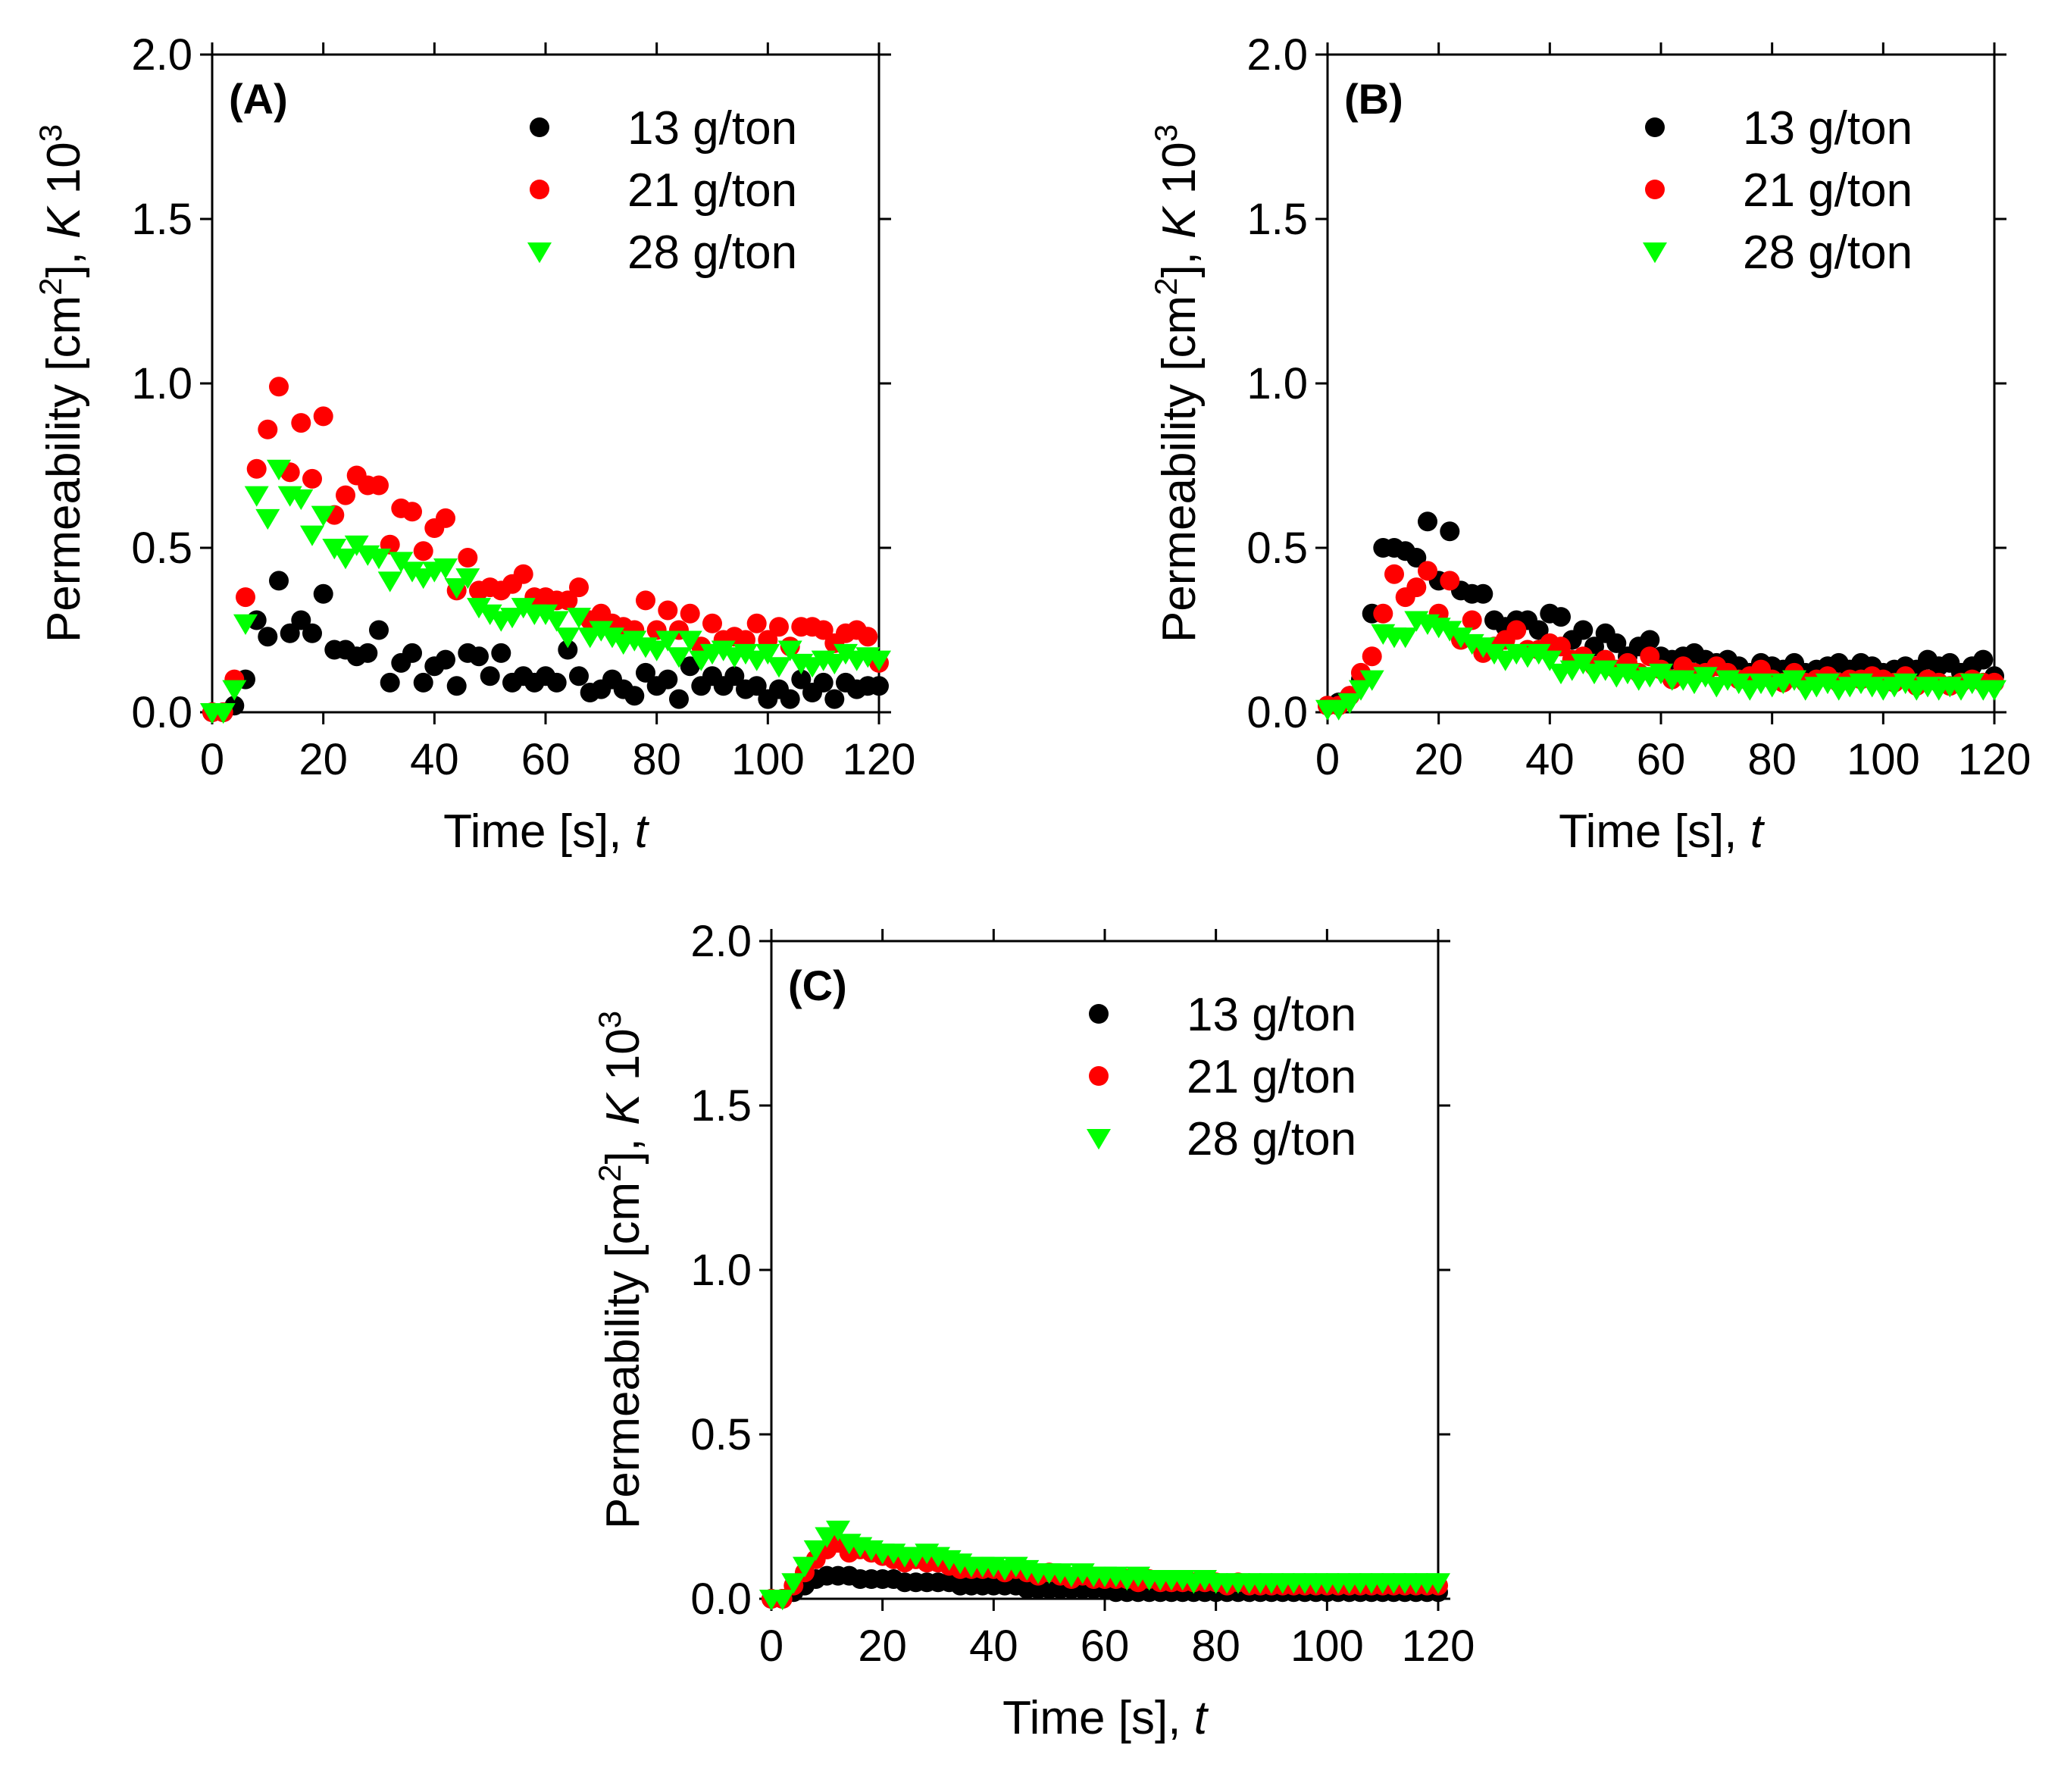 The height and width of the screenshot is (1792, 2058). I want to click on legend-item: 28 g/ton, so click(1221, 1139).